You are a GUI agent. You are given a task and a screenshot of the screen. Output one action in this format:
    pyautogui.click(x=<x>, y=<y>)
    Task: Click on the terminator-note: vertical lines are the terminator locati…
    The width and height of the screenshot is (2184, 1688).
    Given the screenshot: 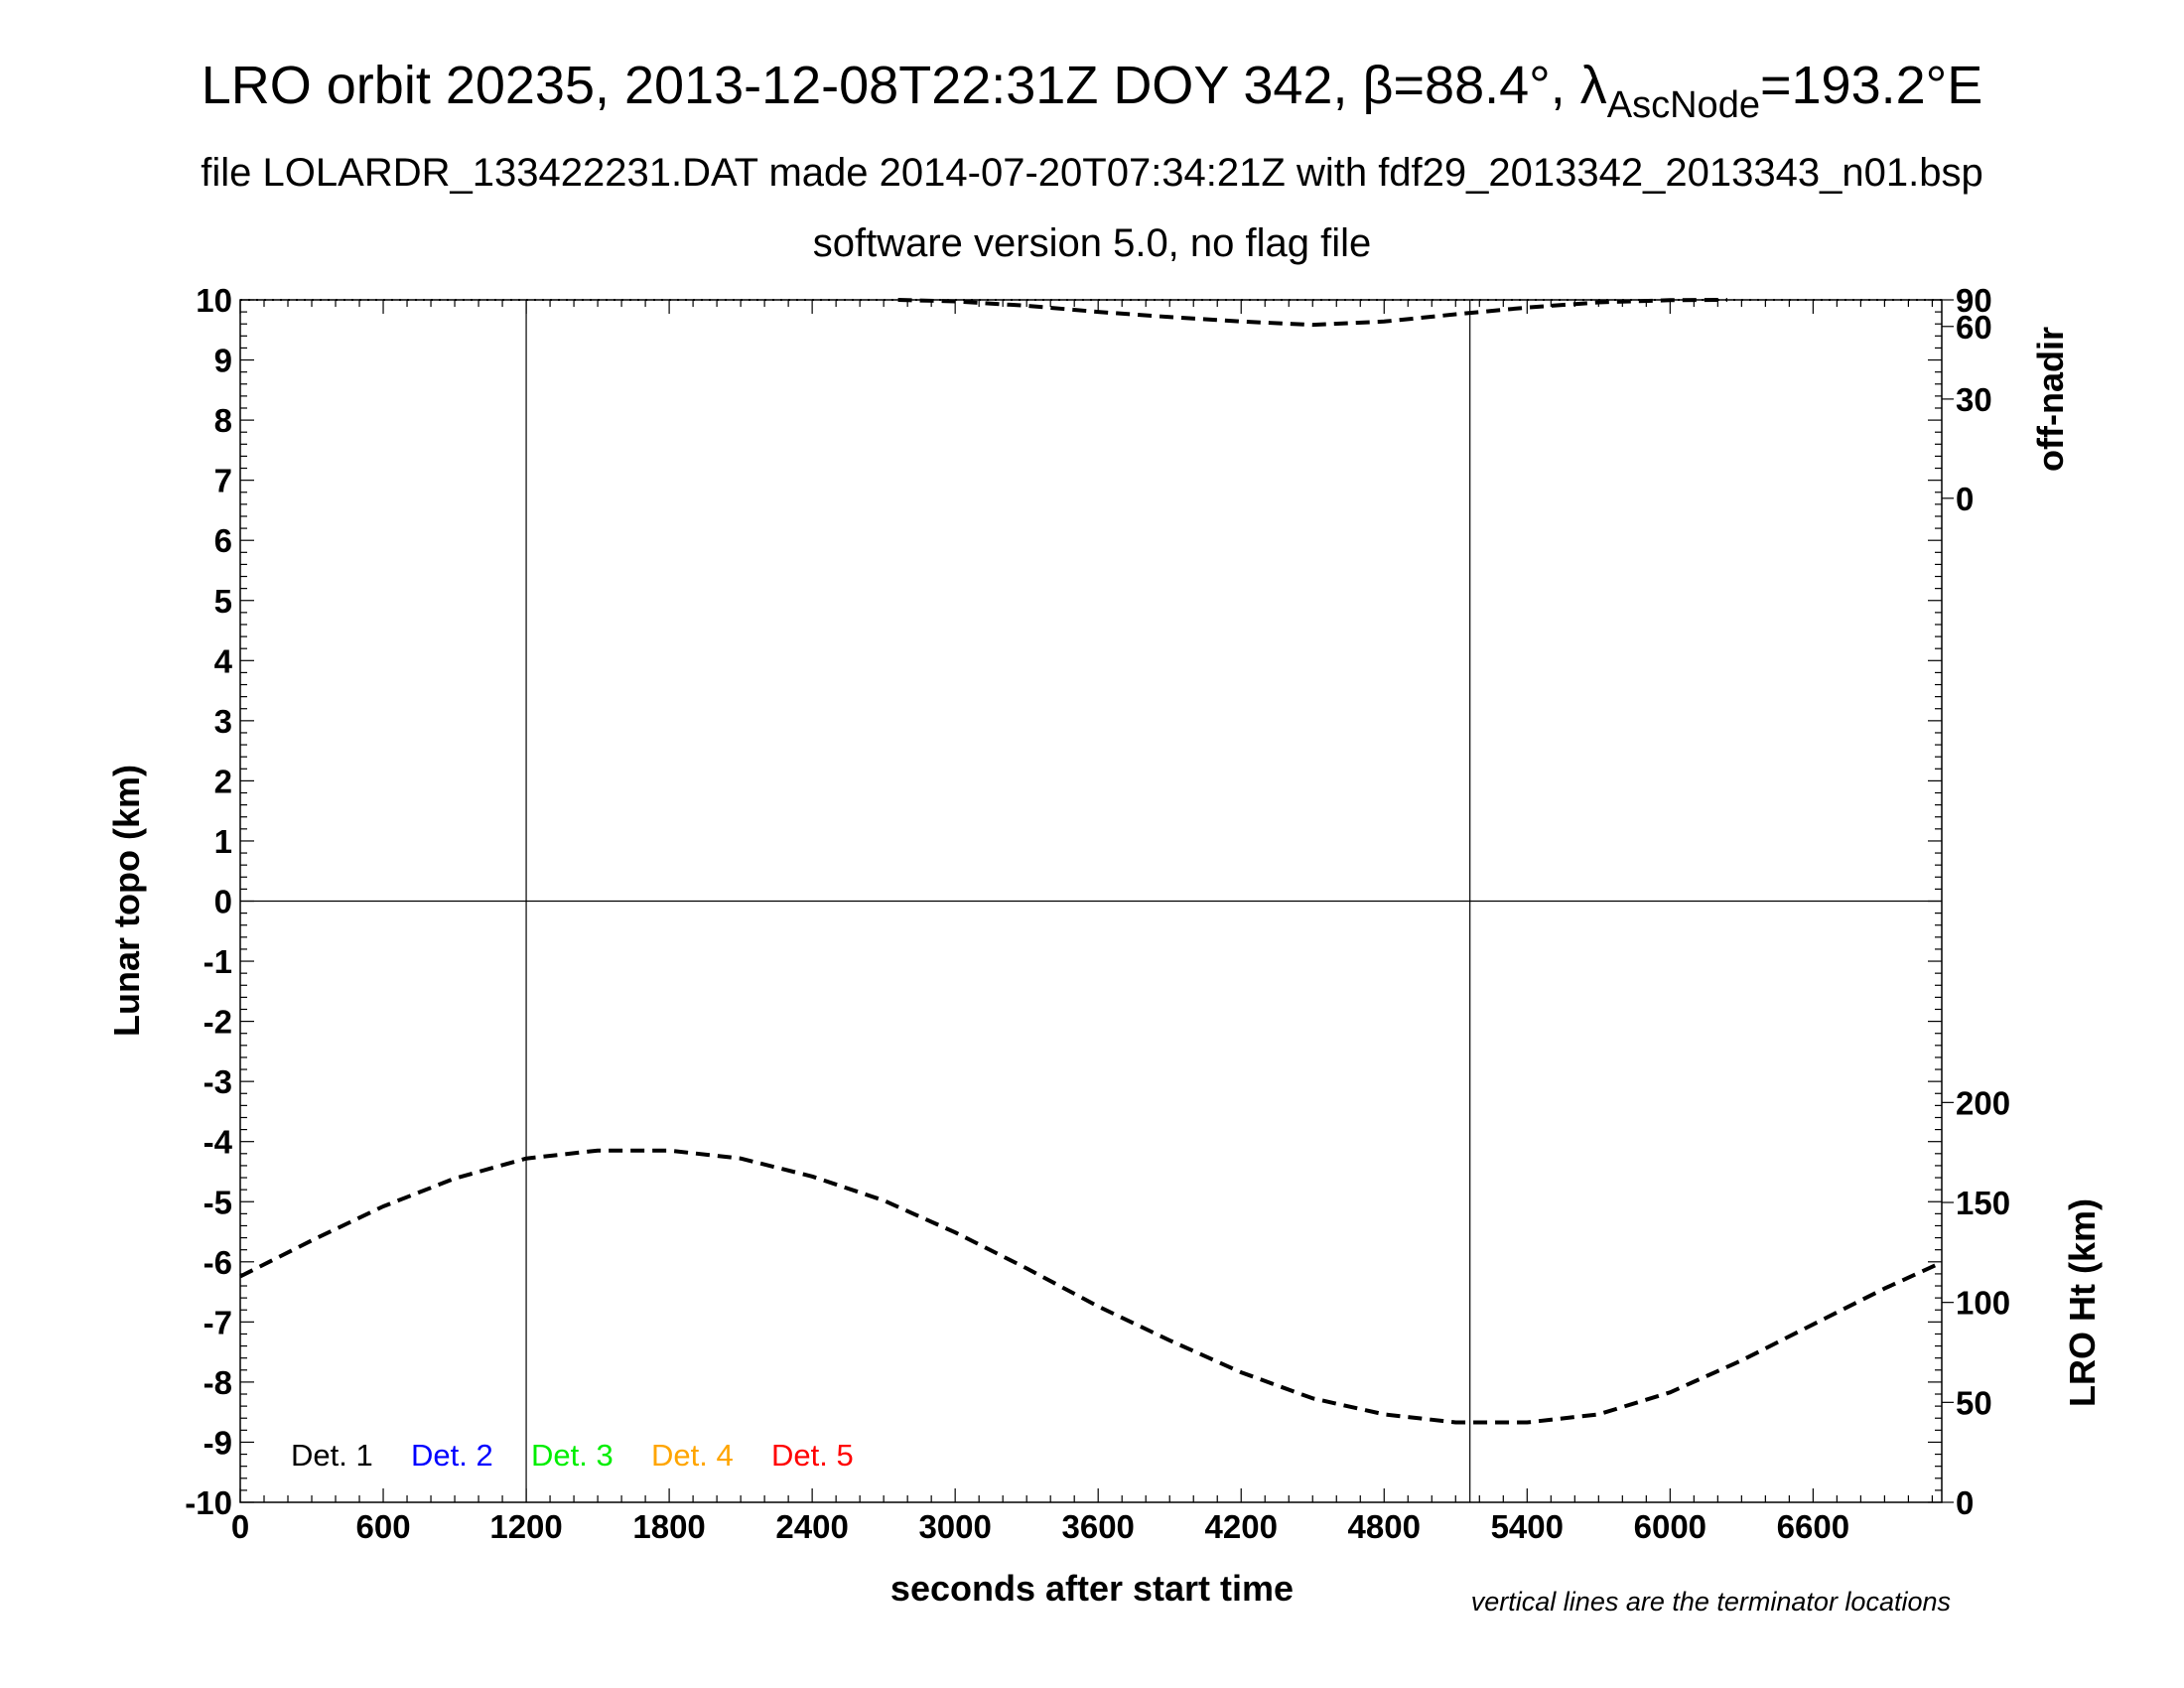 What is the action you would take?
    pyautogui.click(x=1711, y=1602)
    